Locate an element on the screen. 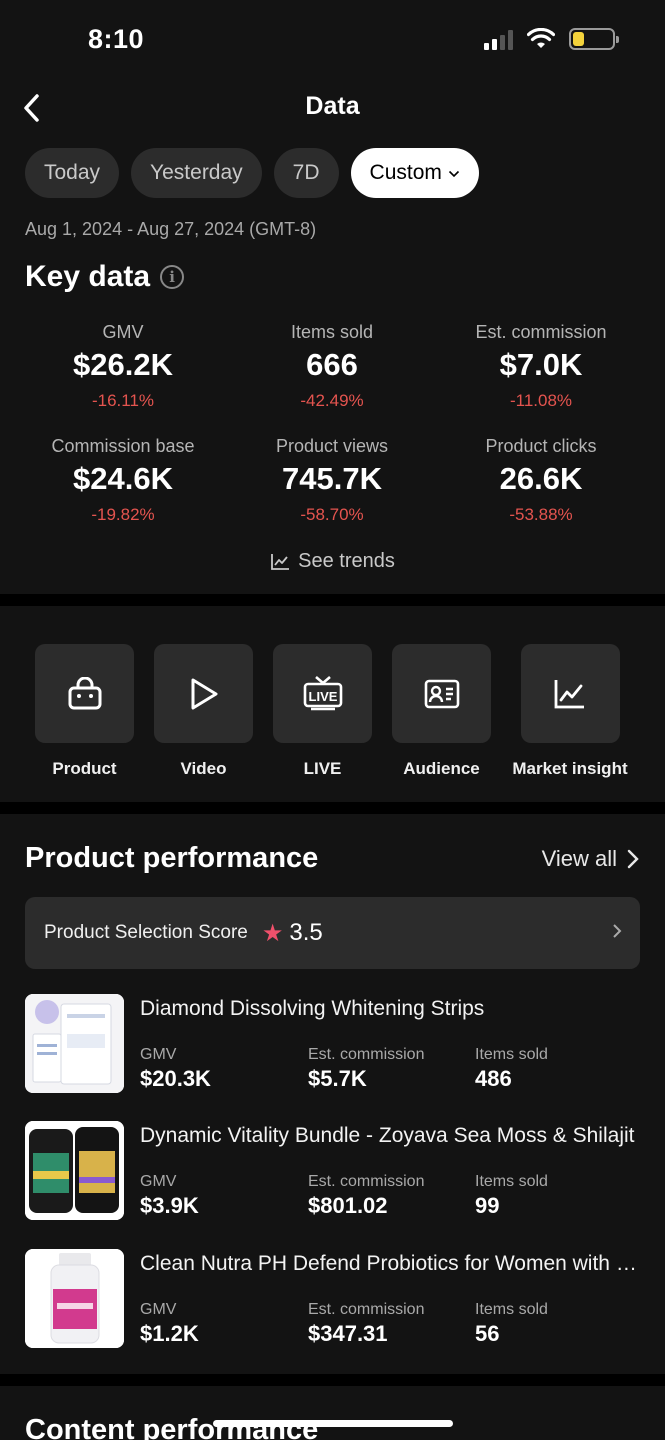 The width and height of the screenshot is (665, 1440). metric-value: 666 is located at coordinates (332, 364).